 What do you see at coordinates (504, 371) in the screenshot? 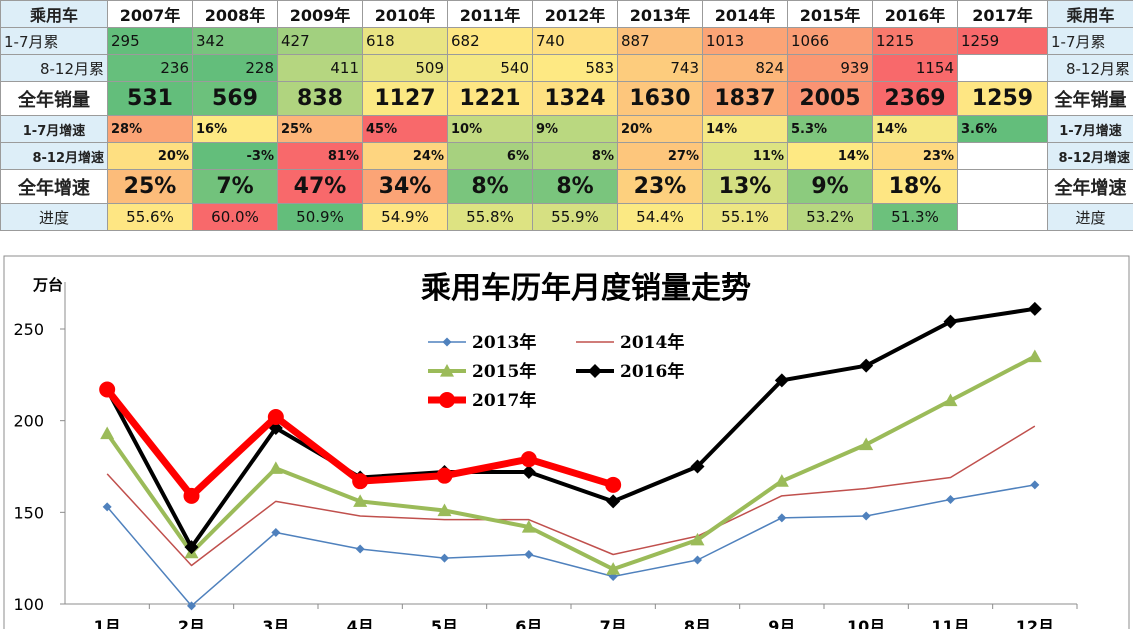
I see `legend-label: 2015年` at bounding box center [504, 371].